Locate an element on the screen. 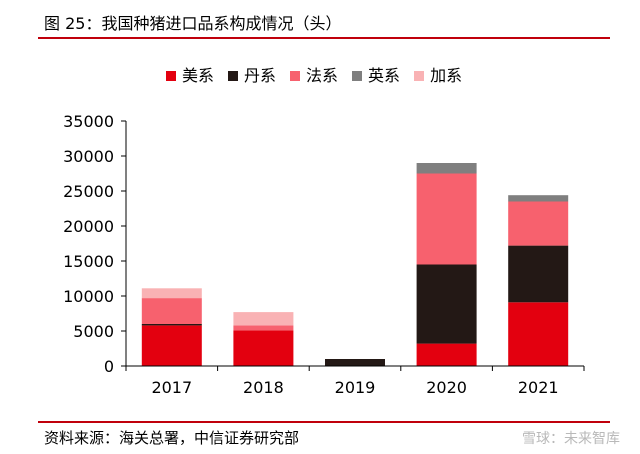 This screenshot has width=640, height=454. y-tick-label: 15000 is located at coordinates (88, 261).